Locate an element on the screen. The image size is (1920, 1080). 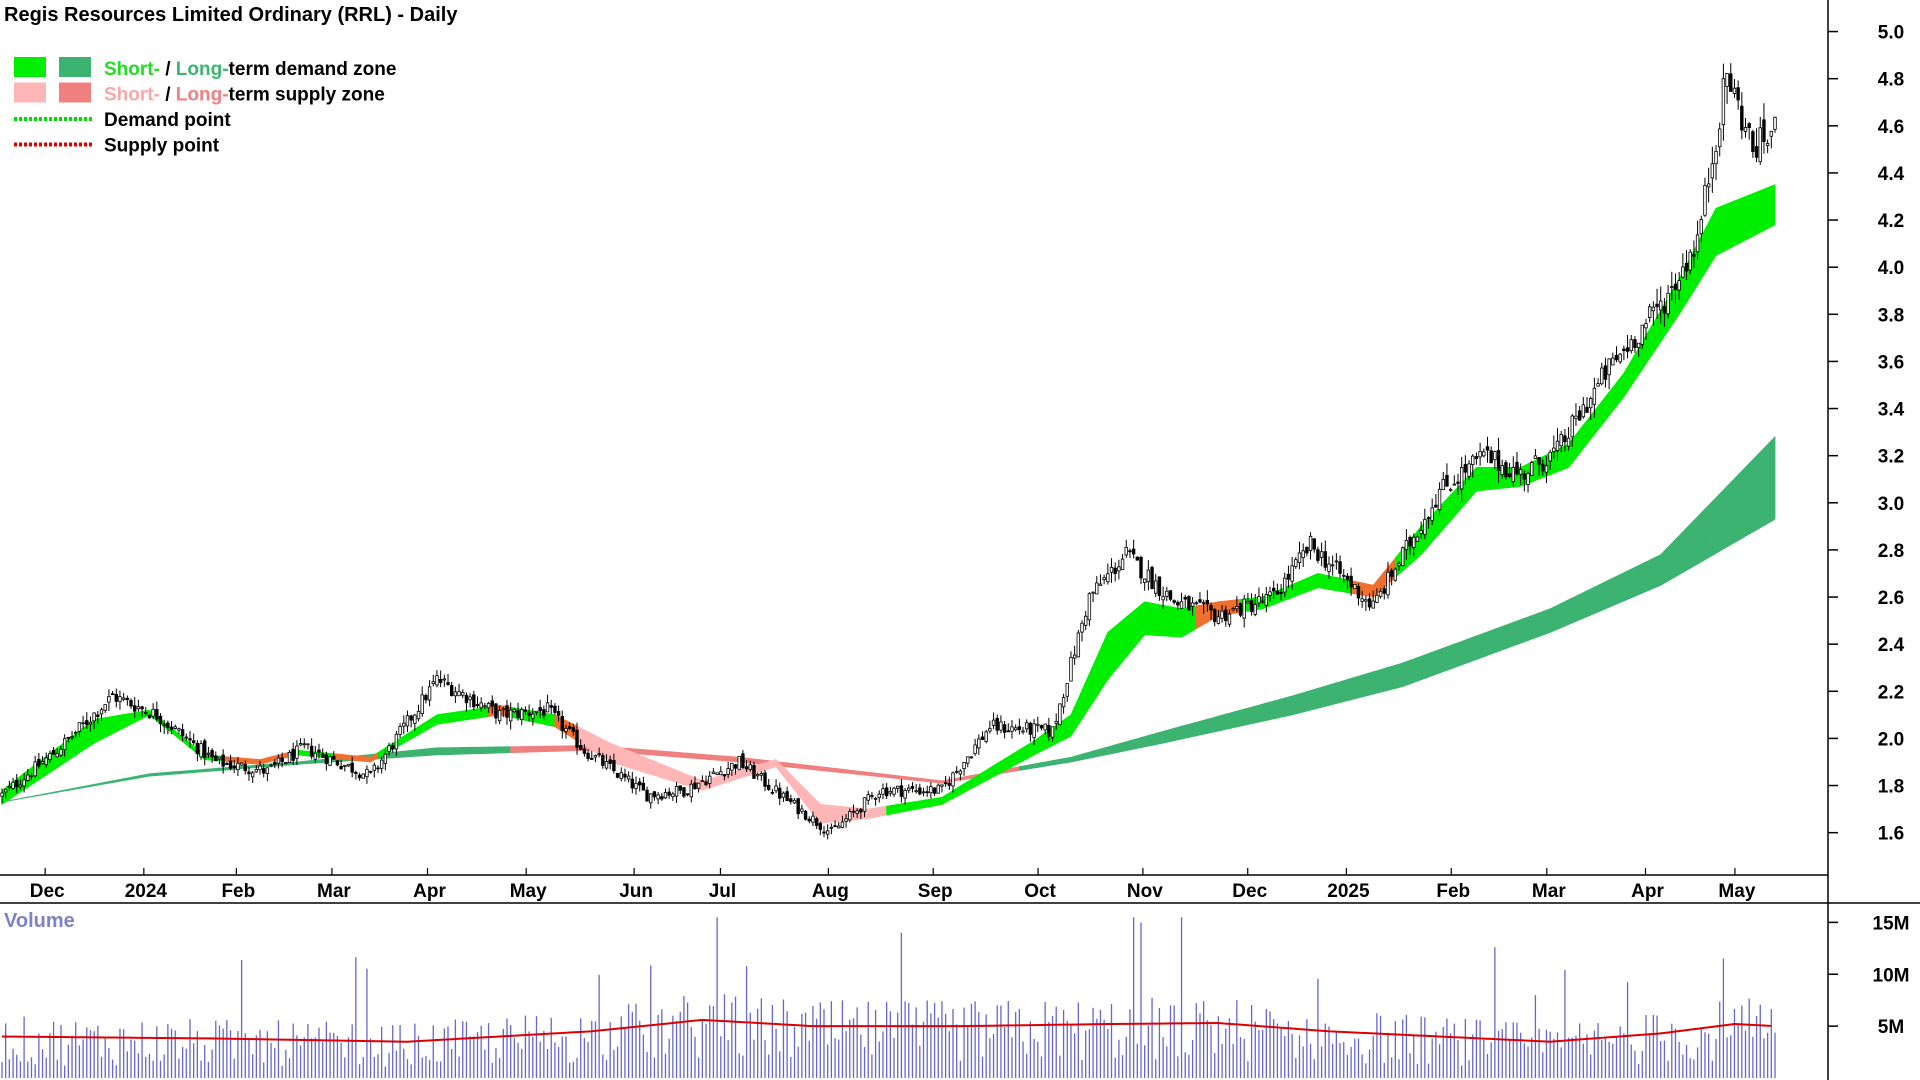
x-tick-label: Feb is located at coordinates (1453, 891).